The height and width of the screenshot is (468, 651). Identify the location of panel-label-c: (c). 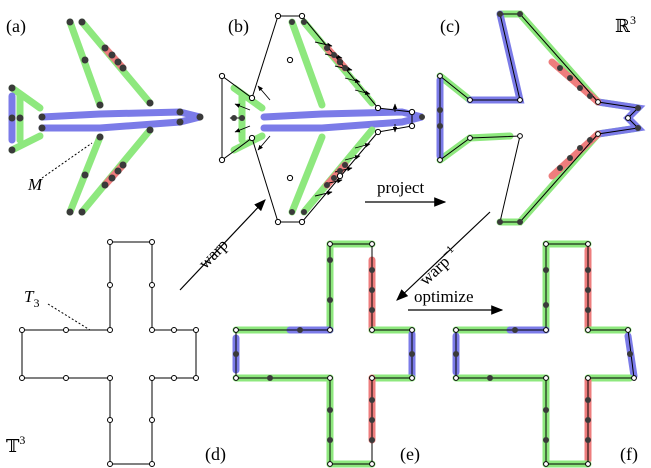
(450, 26).